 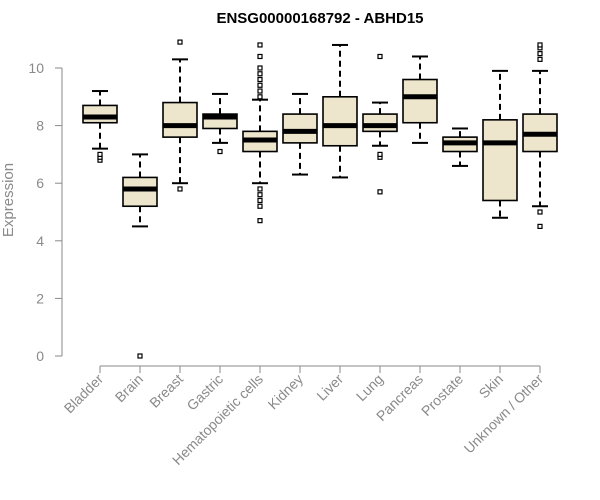 I want to click on box-prostate, so click(x=460, y=147).